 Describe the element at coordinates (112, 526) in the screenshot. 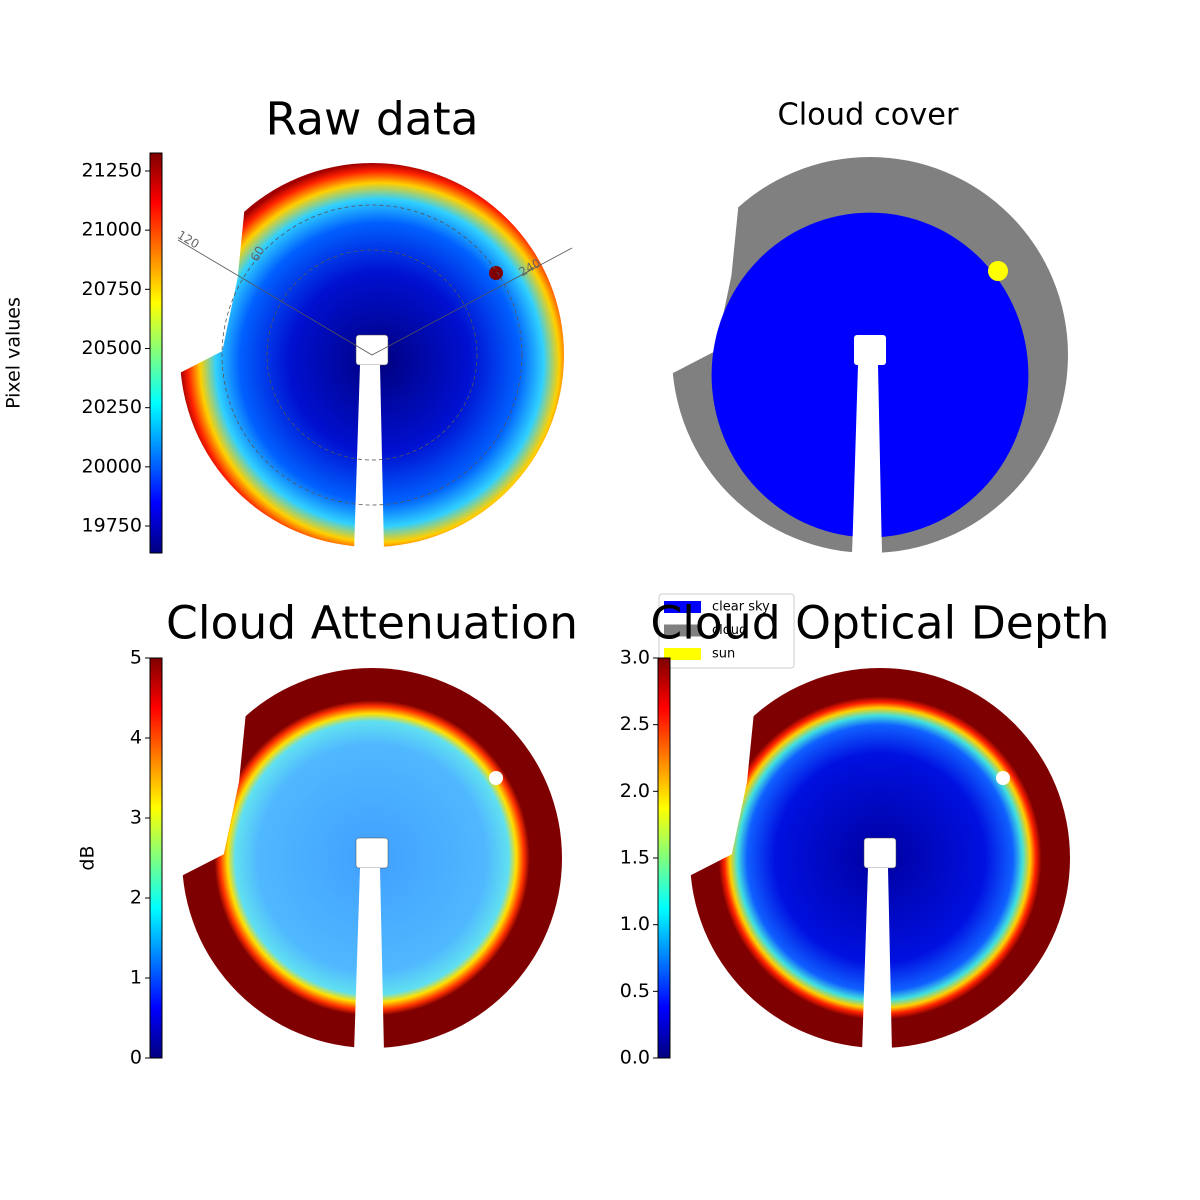

I see `colorbar-tick-label: 19750` at that location.